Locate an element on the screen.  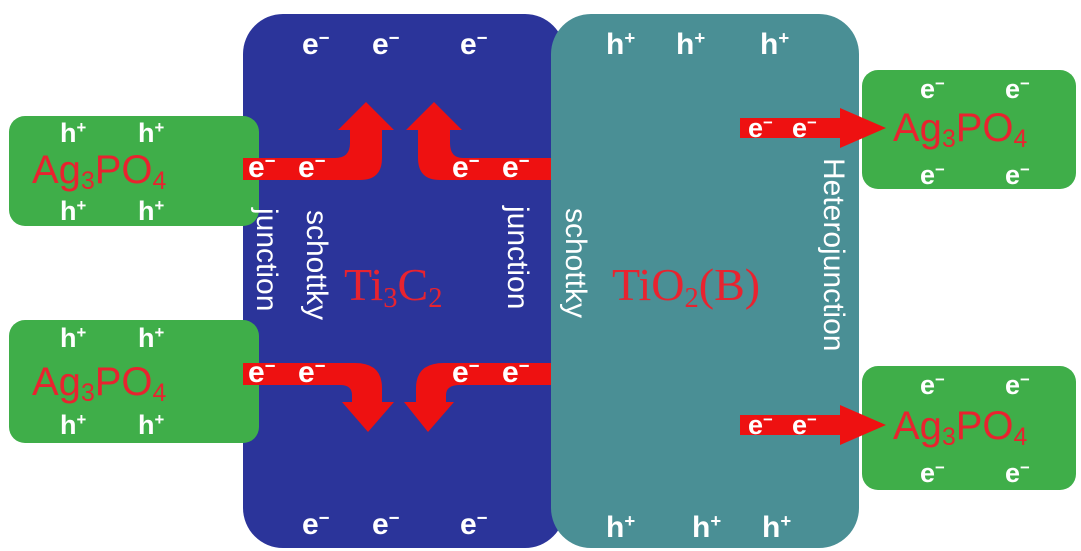
tio2-label: TiO2(B) is located at coordinates (686, 287).